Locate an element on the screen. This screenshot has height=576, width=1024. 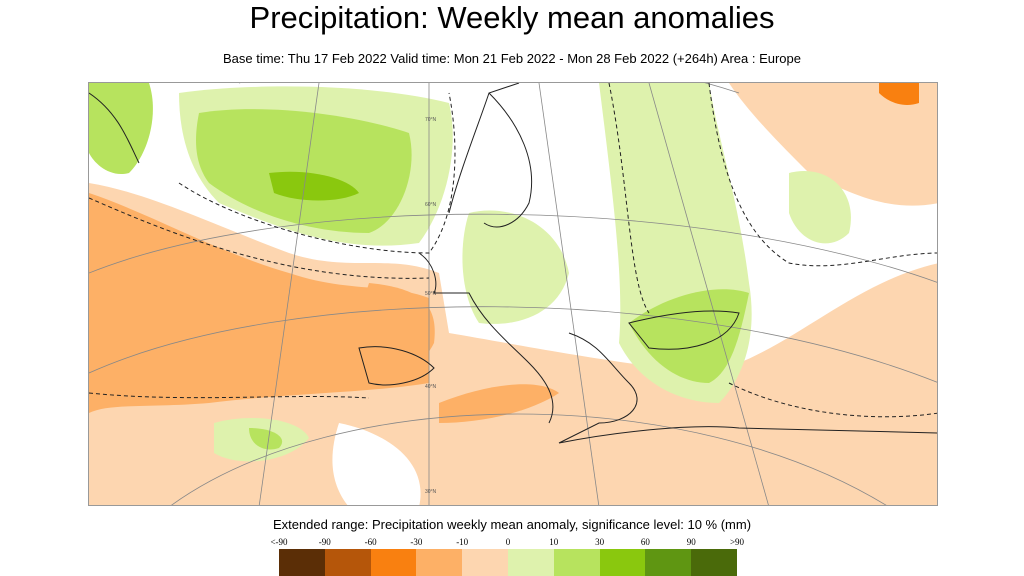
dry-region-ne is located at coordinates (833, 144).